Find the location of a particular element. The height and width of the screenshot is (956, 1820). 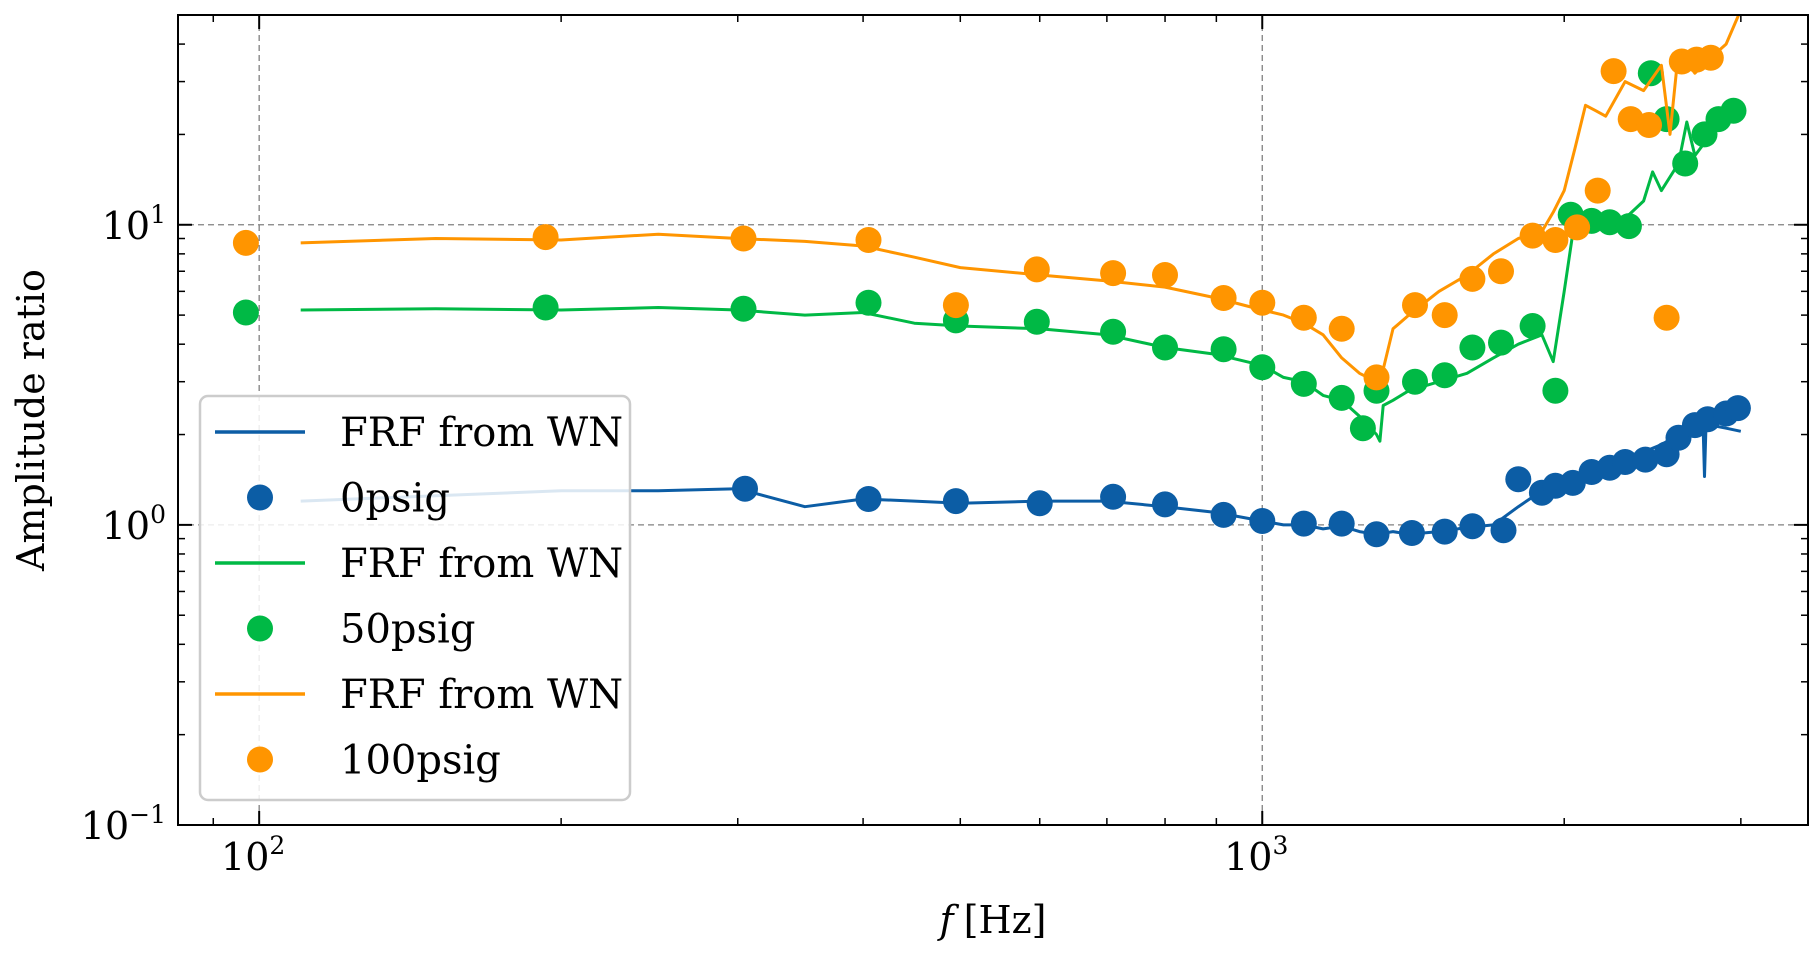

x-tick-label: 10² is located at coordinates (253, 855).